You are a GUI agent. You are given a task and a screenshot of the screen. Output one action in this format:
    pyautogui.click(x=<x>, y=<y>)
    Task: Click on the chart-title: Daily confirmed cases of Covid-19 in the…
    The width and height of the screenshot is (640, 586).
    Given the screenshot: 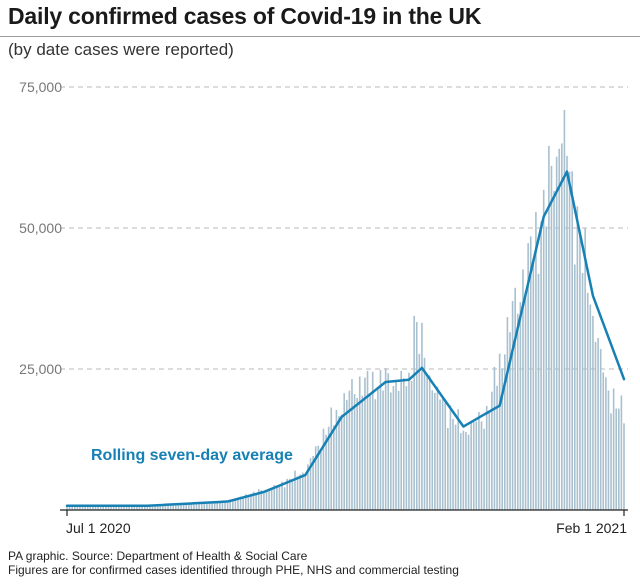 What is the action you would take?
    pyautogui.click(x=245, y=16)
    